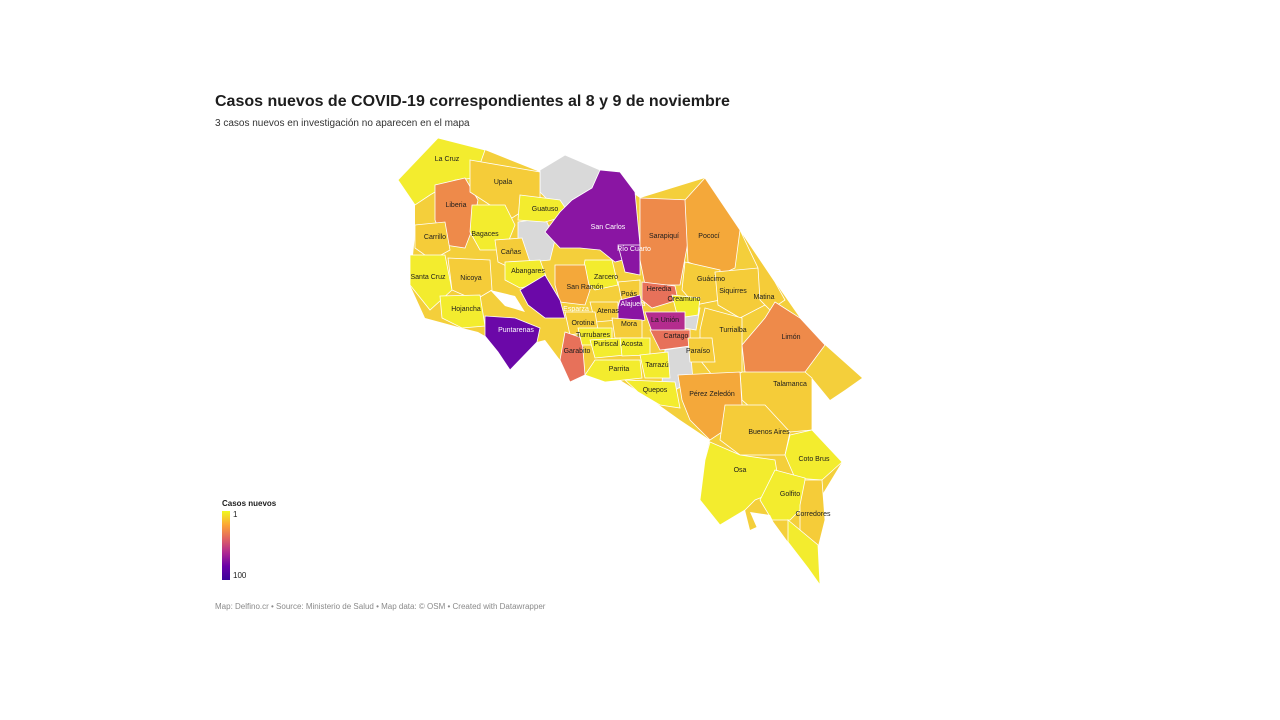 Image resolution: width=1280 pixels, height=720 pixels. Describe the element at coordinates (545, 209) in the screenshot. I see `canton-label-guatuso: Guatuso` at that location.